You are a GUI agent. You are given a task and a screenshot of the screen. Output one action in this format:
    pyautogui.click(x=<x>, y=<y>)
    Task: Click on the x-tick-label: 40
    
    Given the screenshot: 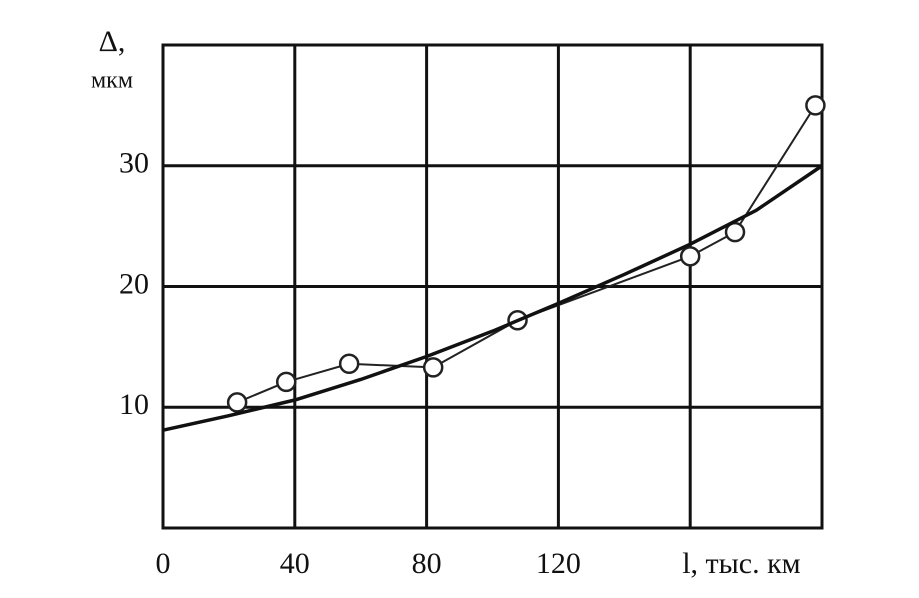 What is the action you would take?
    pyautogui.click(x=295, y=563)
    